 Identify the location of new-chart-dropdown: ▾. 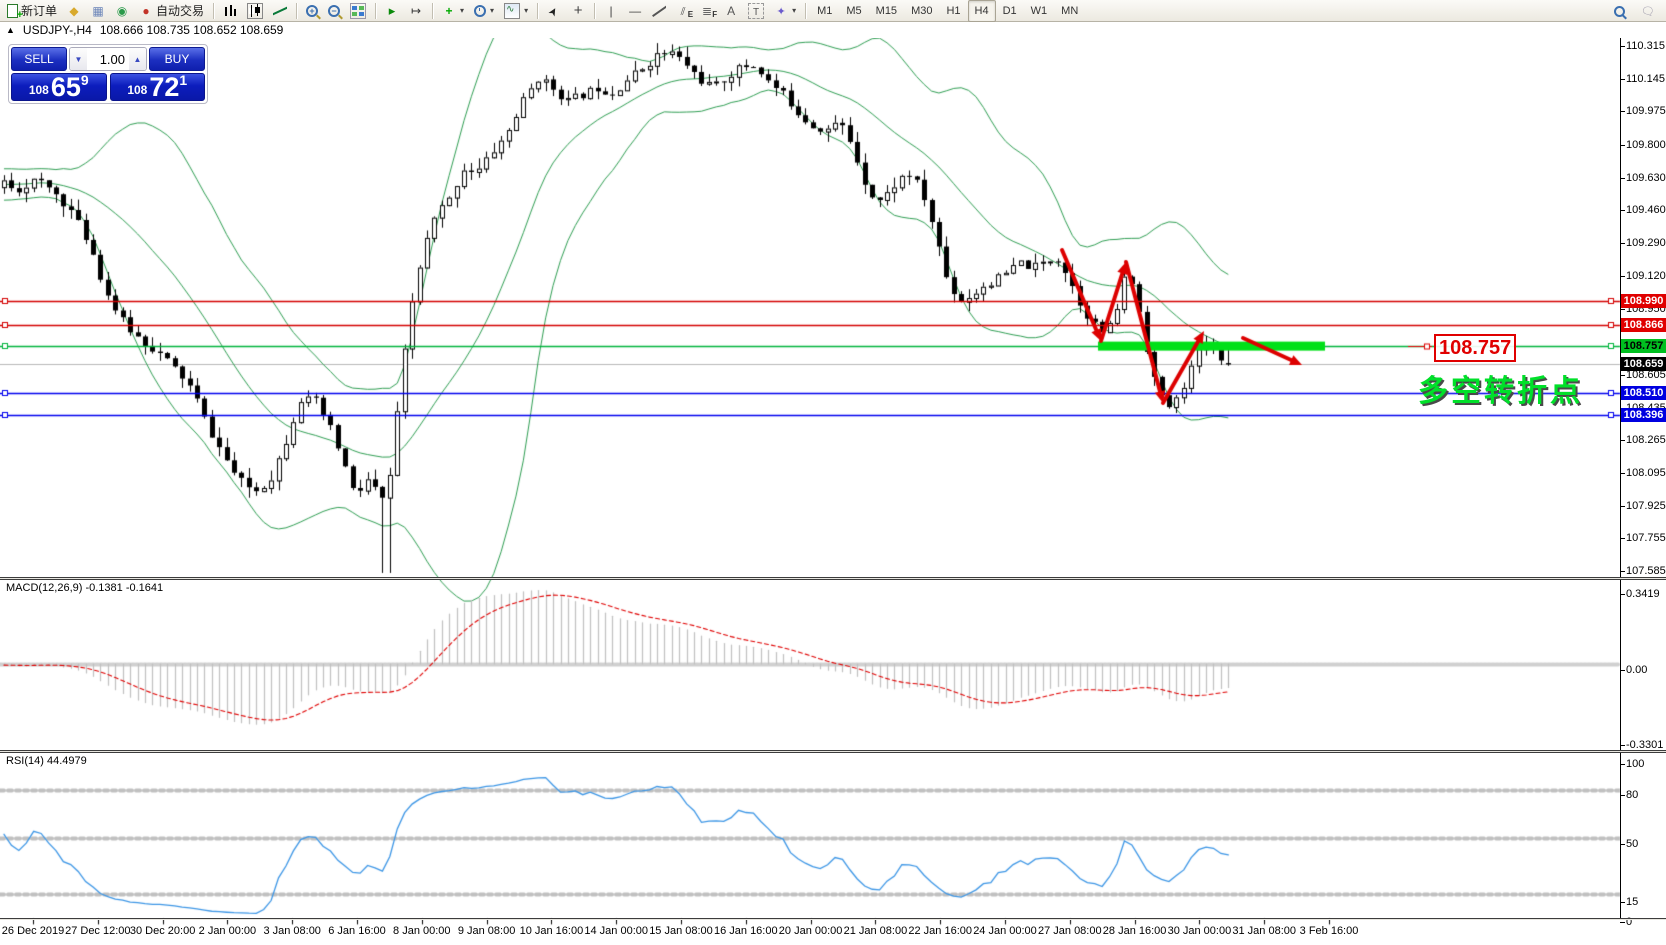
(453, 11).